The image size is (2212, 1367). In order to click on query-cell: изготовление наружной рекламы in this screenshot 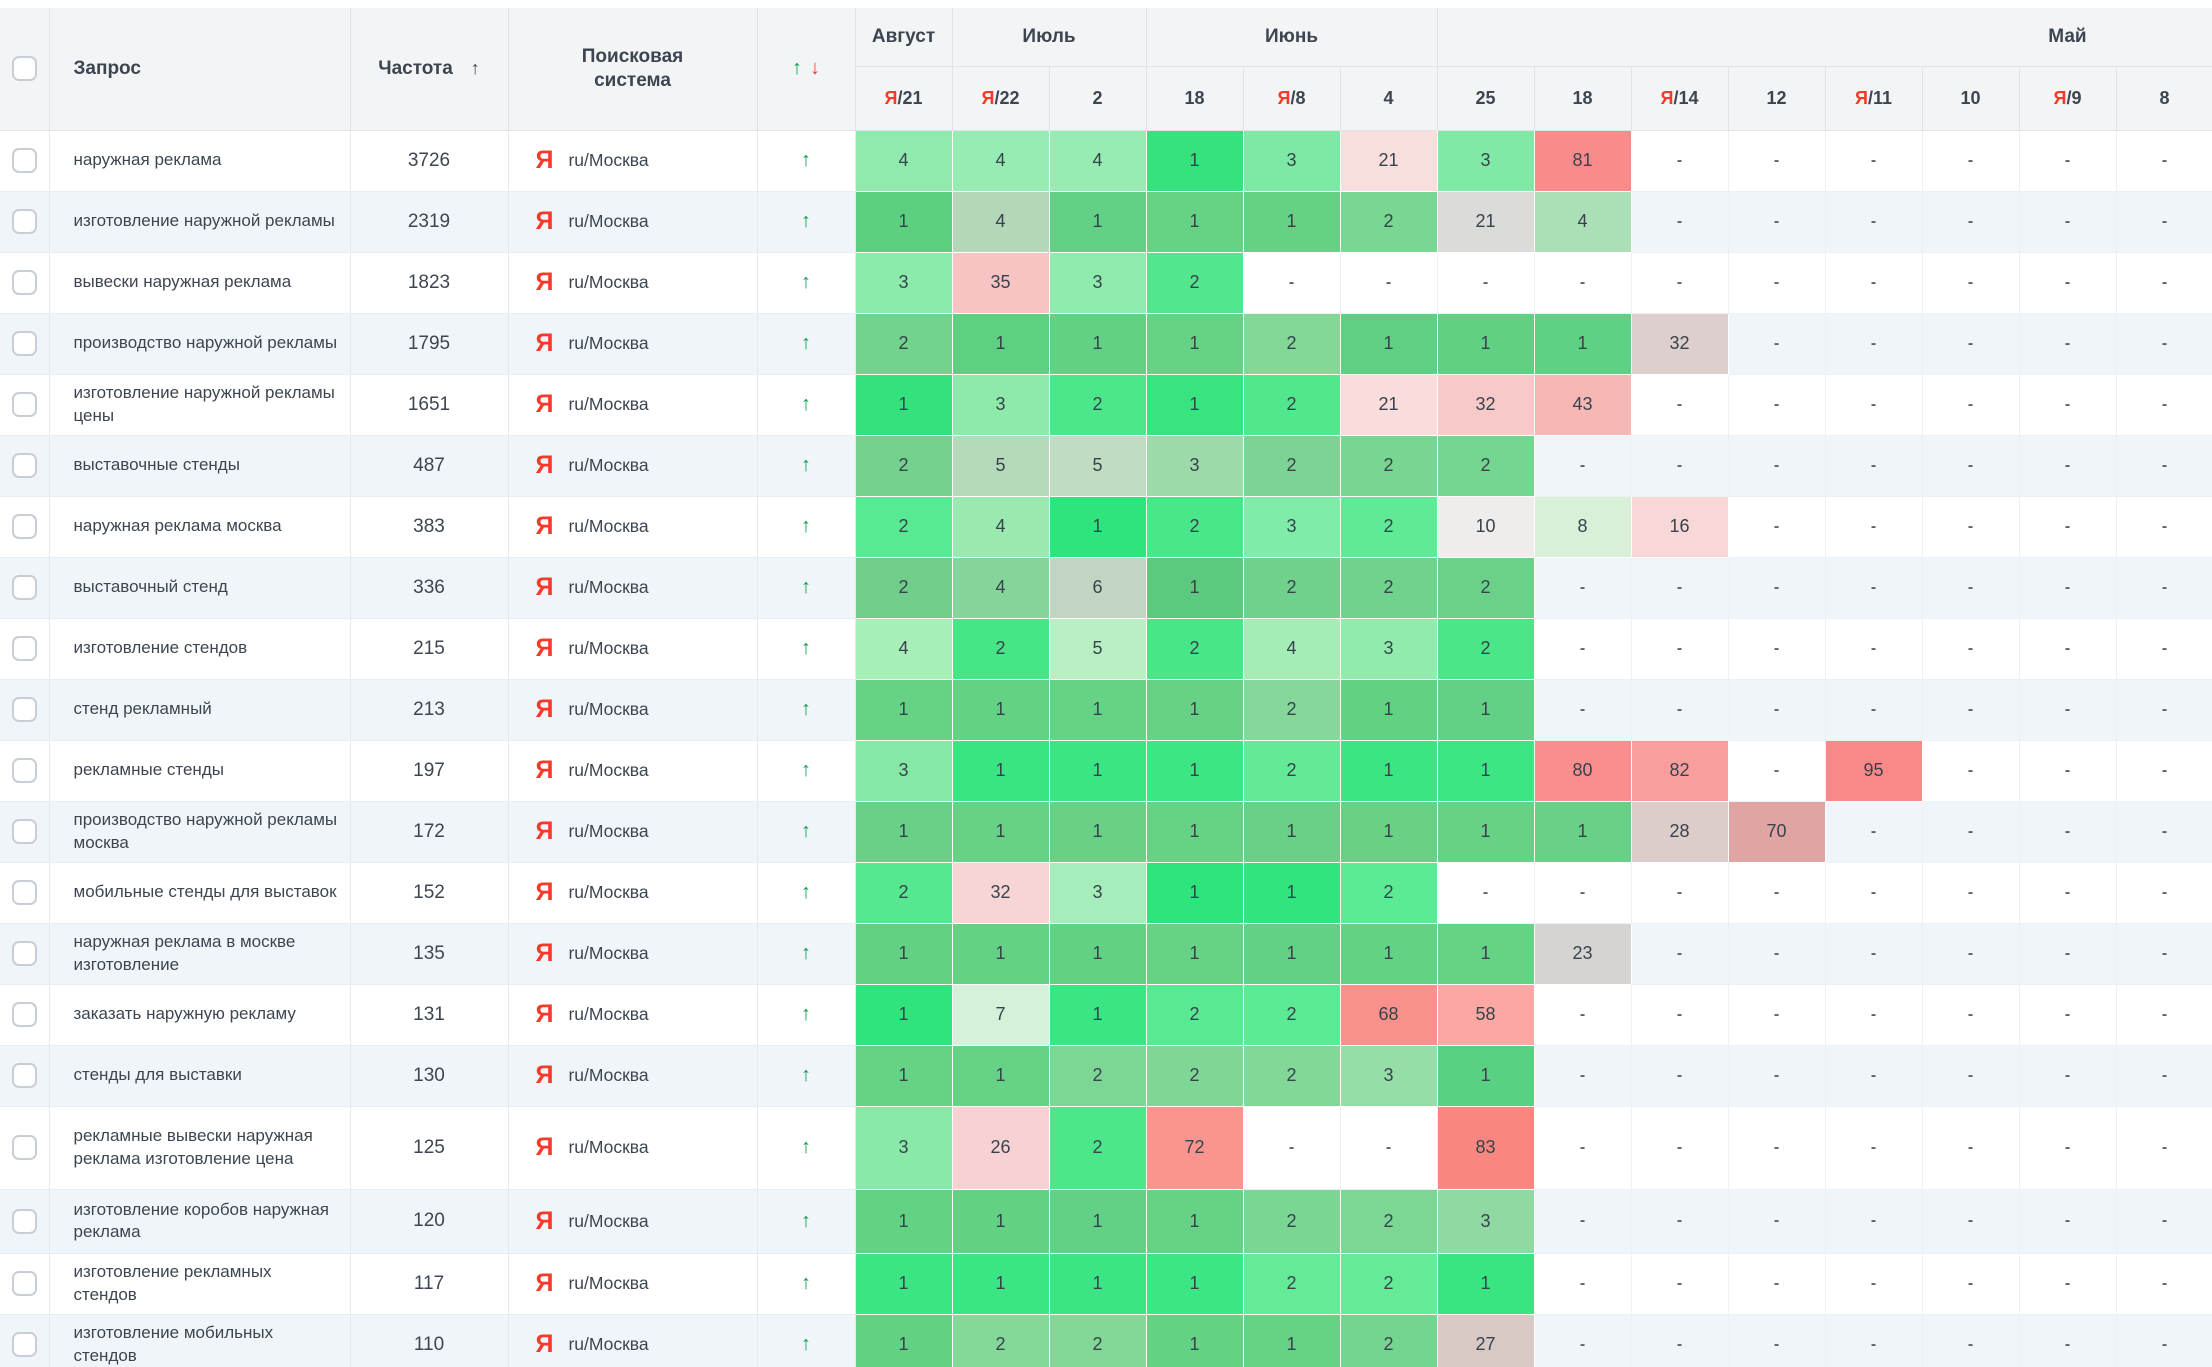, I will do `click(200, 222)`.